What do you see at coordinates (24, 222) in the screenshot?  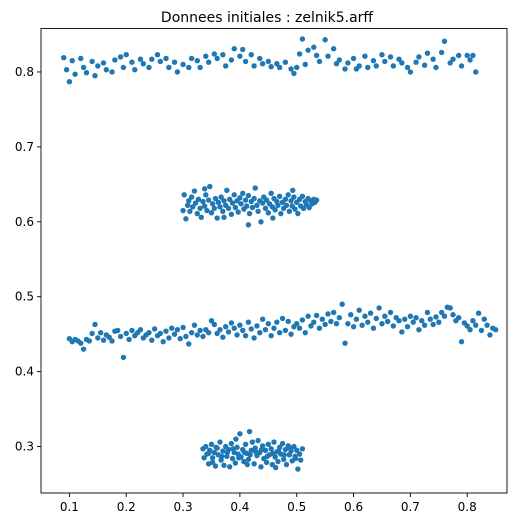 I see `y-tick-label: 0.6` at bounding box center [24, 222].